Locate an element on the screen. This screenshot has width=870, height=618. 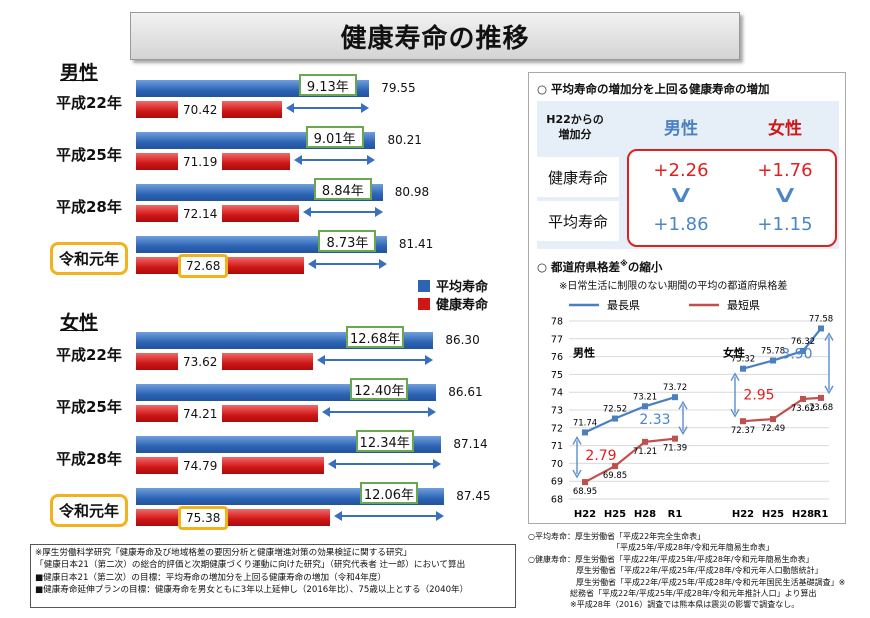
average-life-value: 86.30 is located at coordinates (462, 340).